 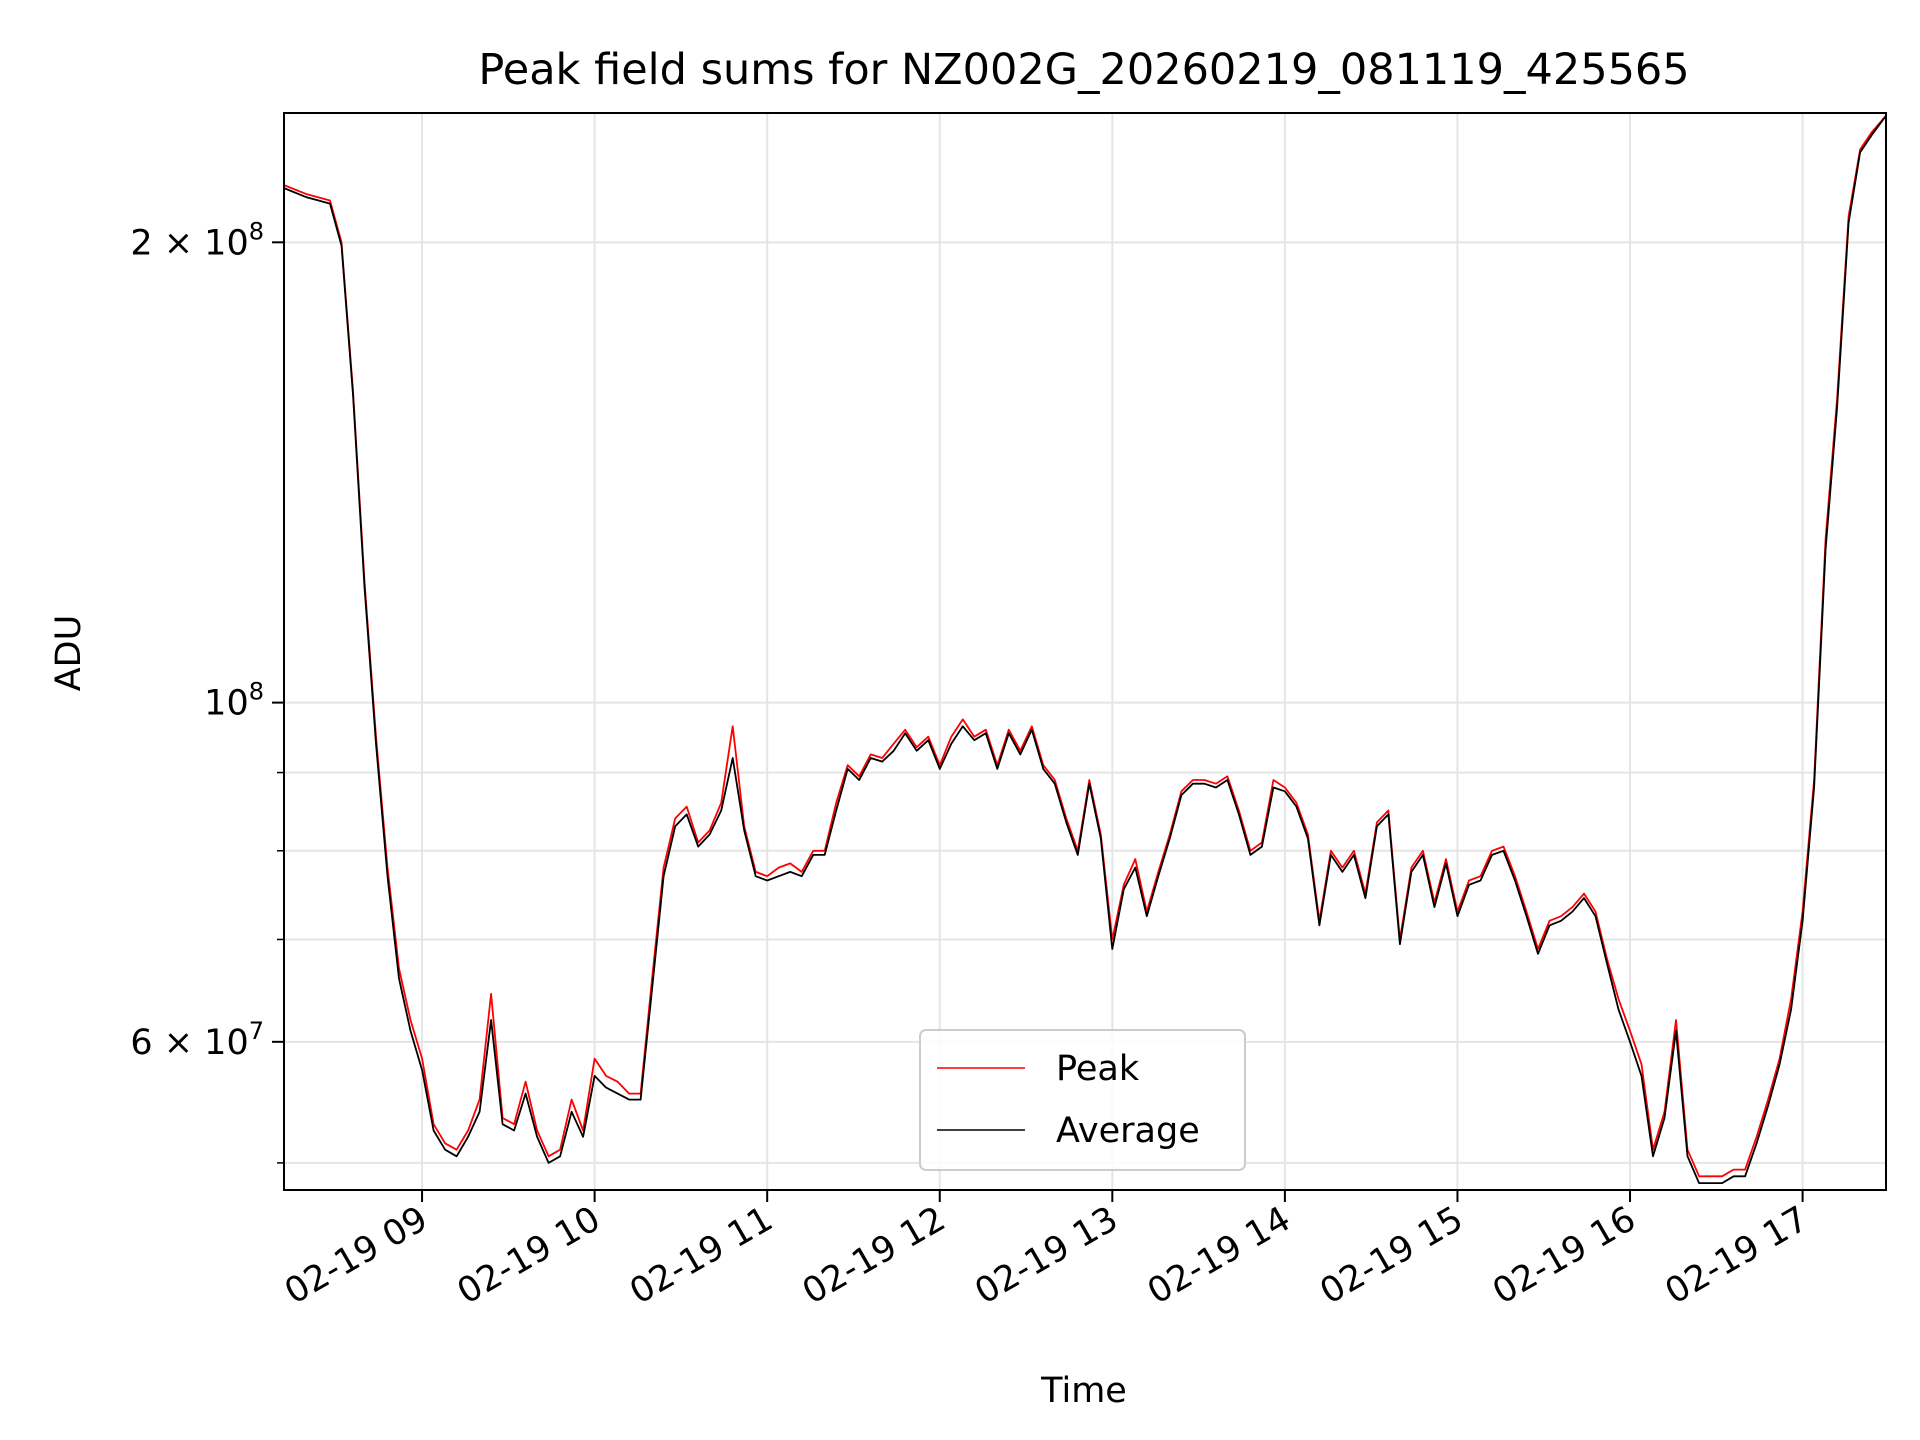 I want to click on legend-box, so click(x=1082, y=1100).